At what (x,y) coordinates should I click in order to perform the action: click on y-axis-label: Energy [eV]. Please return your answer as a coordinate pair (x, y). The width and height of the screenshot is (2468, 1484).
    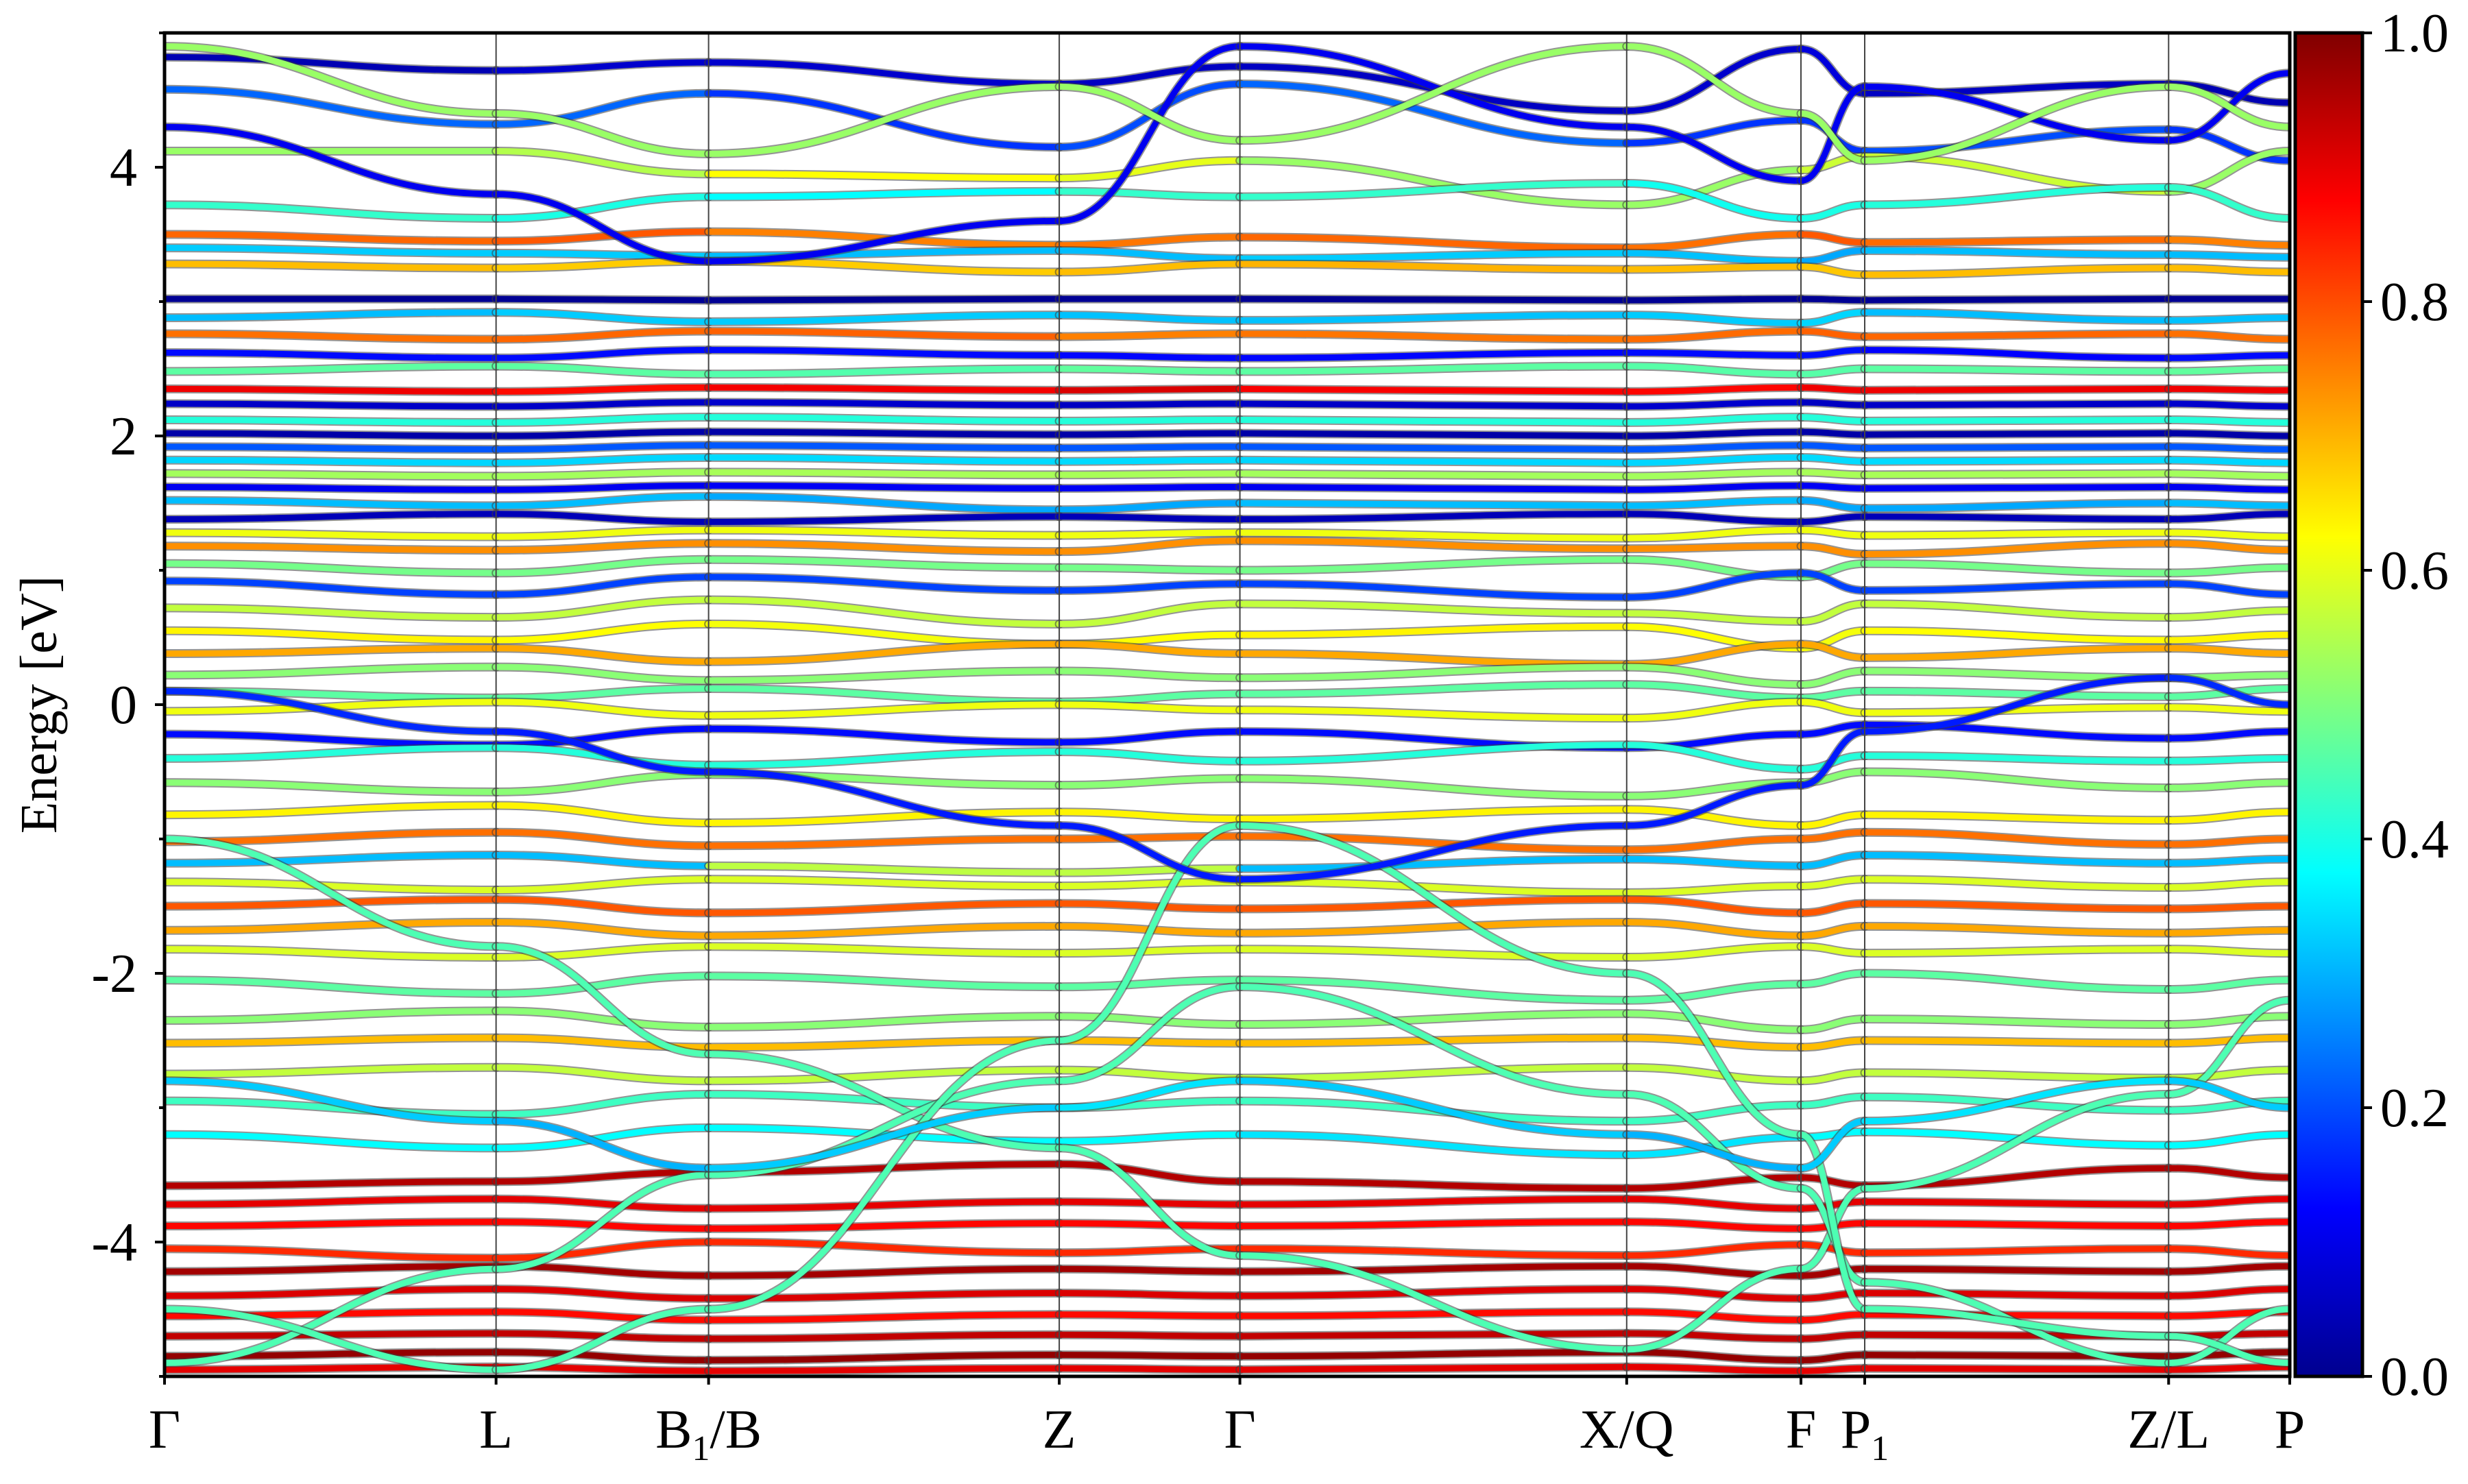
    Looking at the image, I should click on (39, 705).